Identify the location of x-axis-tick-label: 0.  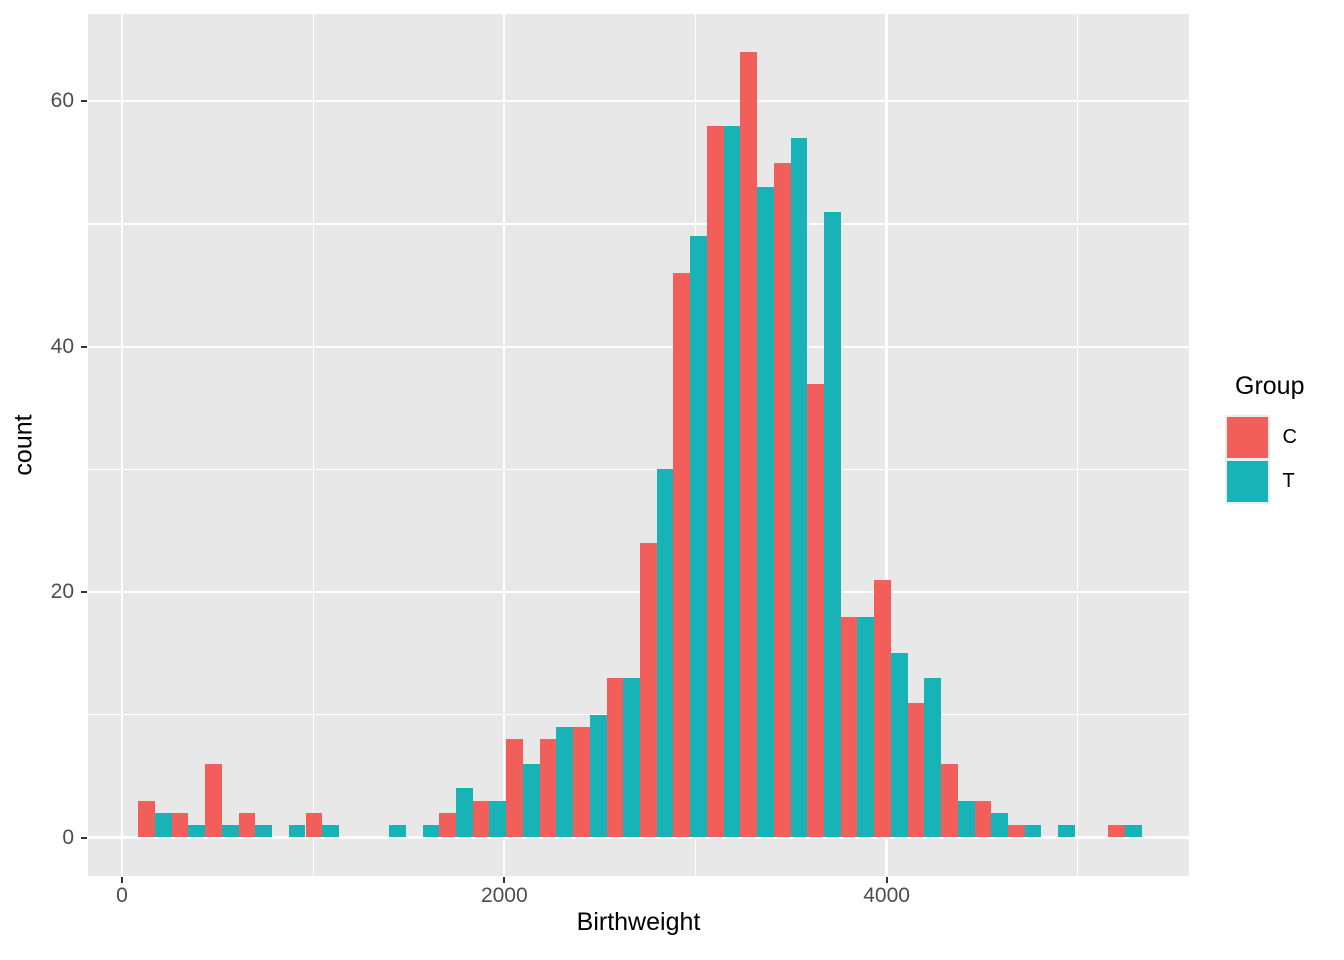
(122, 895).